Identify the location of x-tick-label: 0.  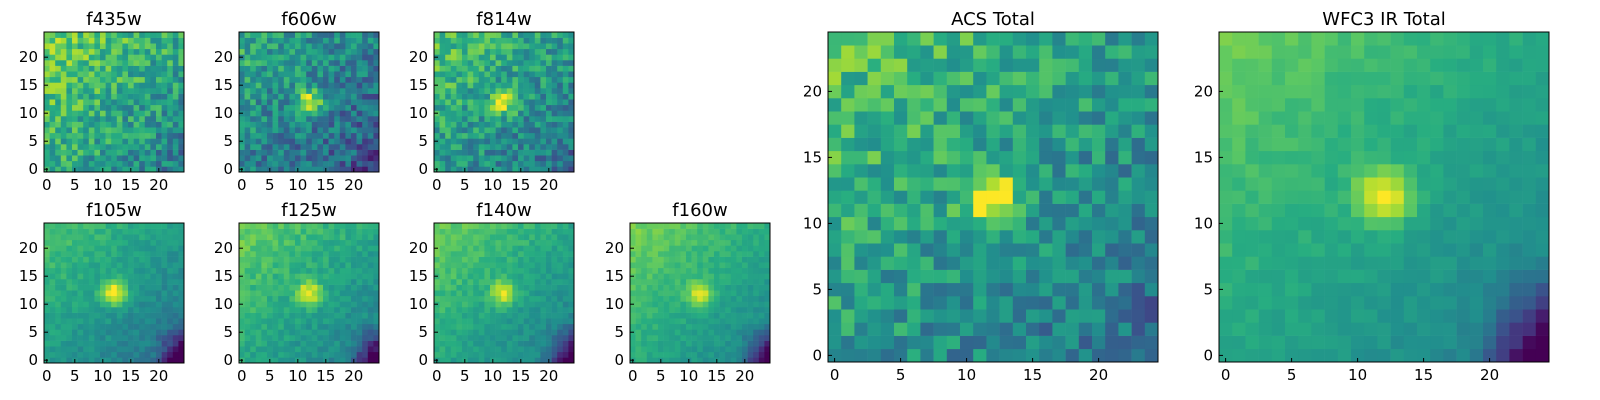
(47, 376).